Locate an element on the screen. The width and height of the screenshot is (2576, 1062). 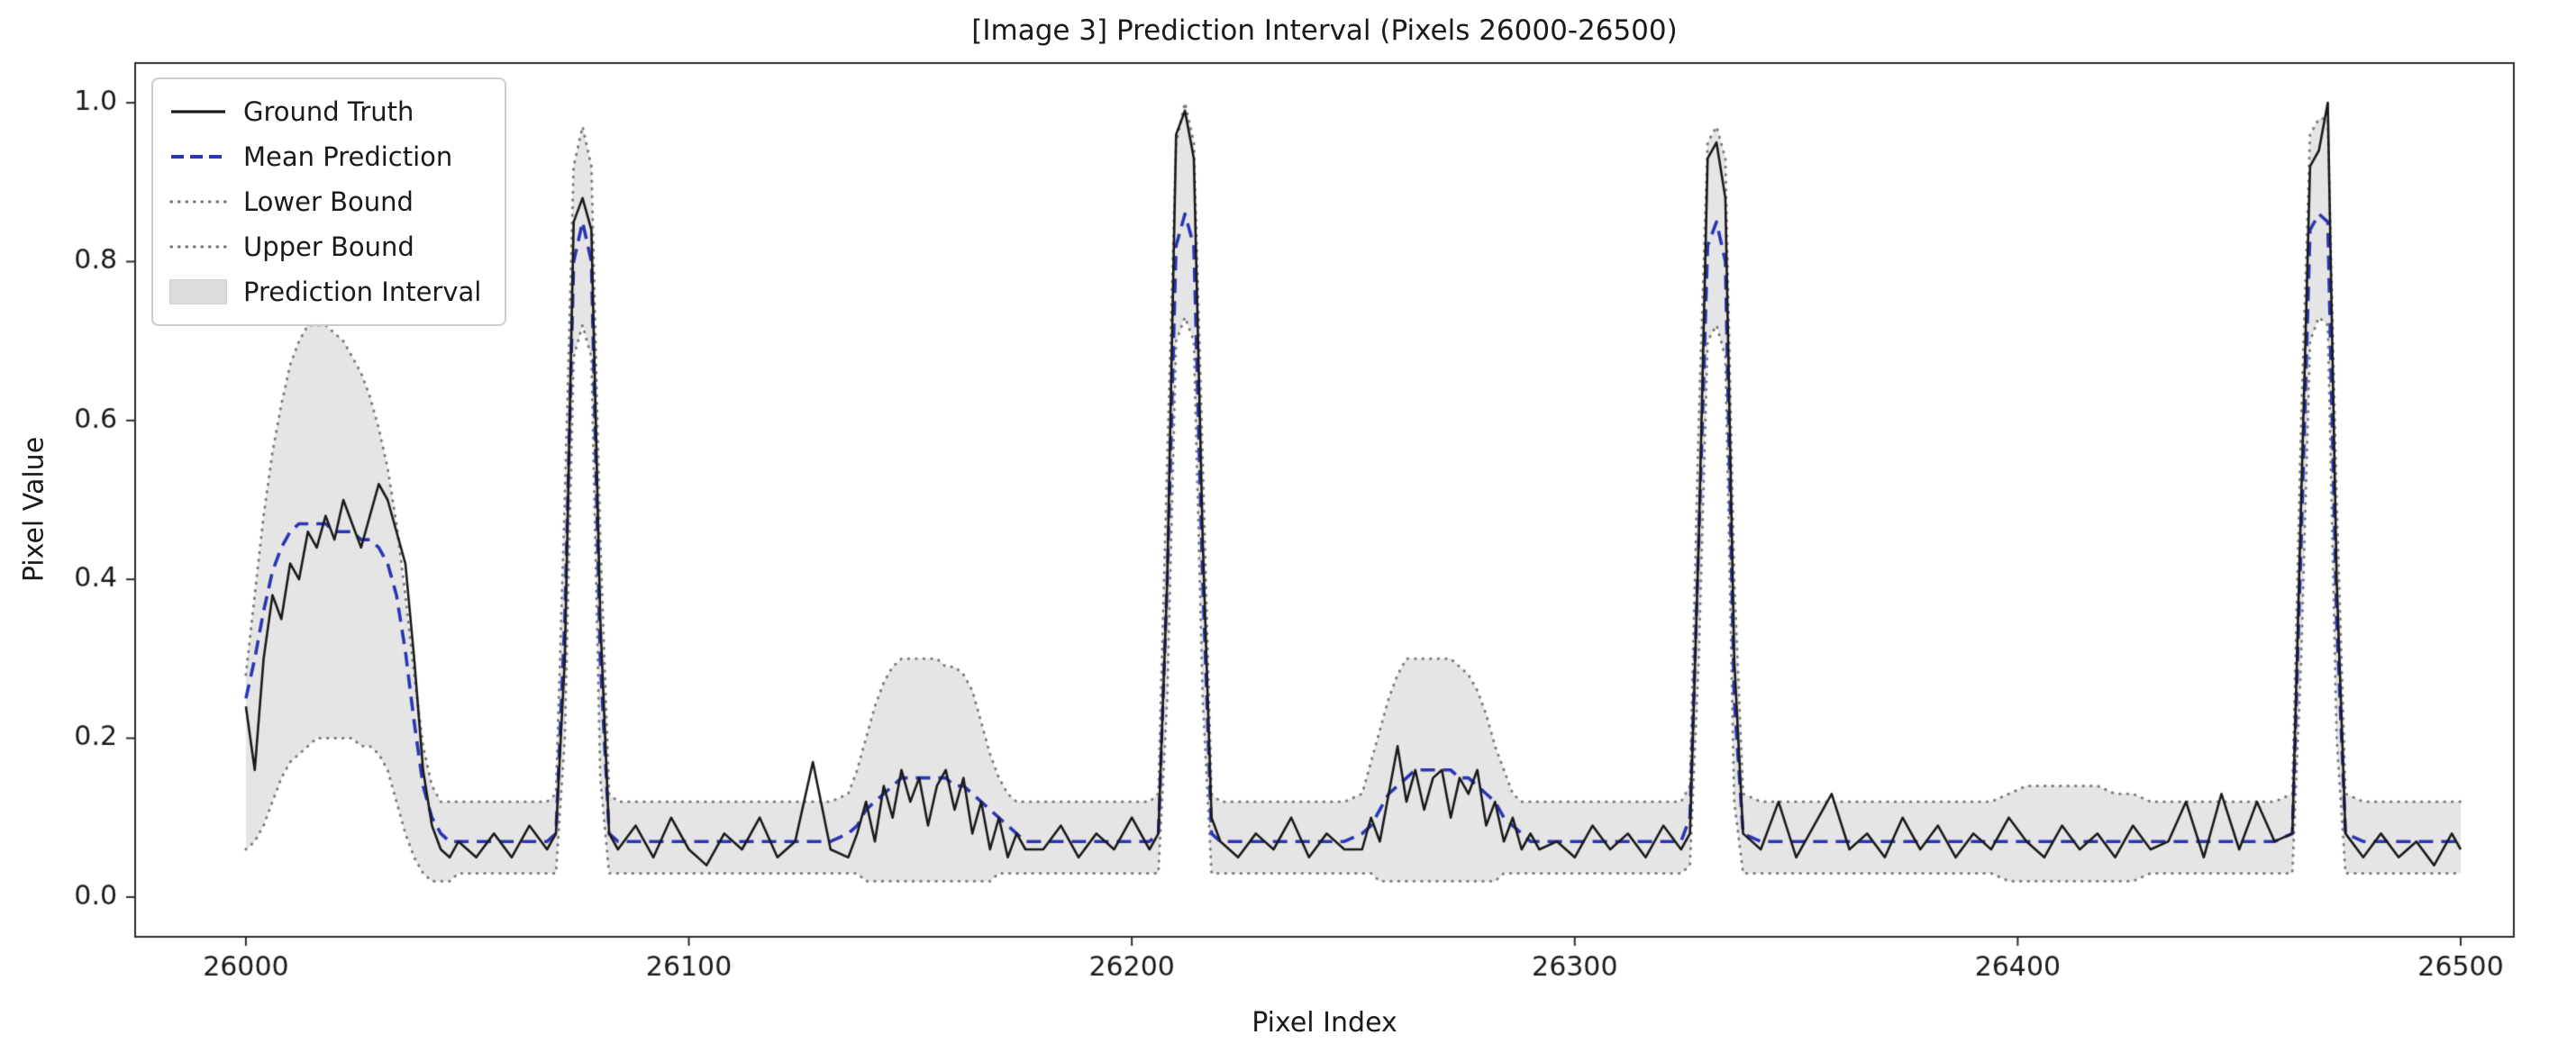
dashed-line-swatch-icon is located at coordinates (198, 156).